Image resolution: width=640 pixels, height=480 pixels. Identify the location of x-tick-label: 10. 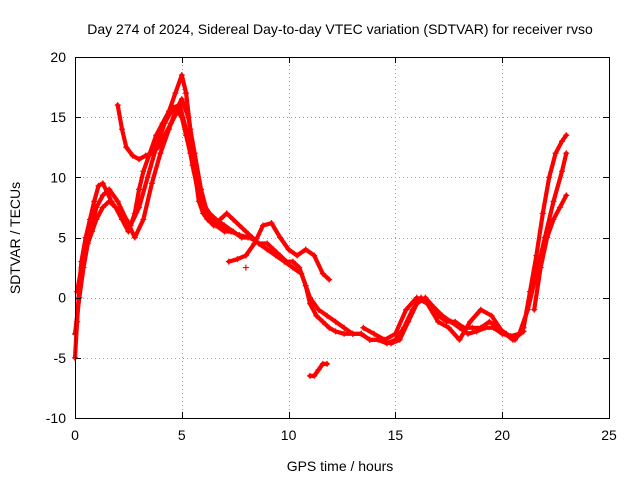
(289, 435).